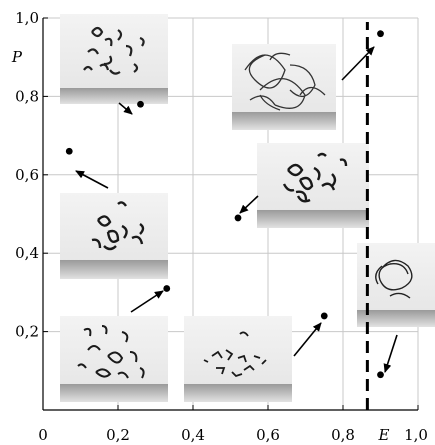 The width and height of the screenshot is (435, 445). What do you see at coordinates (343, 435) in the screenshot?
I see `x-tick-label-4: 0,8` at bounding box center [343, 435].